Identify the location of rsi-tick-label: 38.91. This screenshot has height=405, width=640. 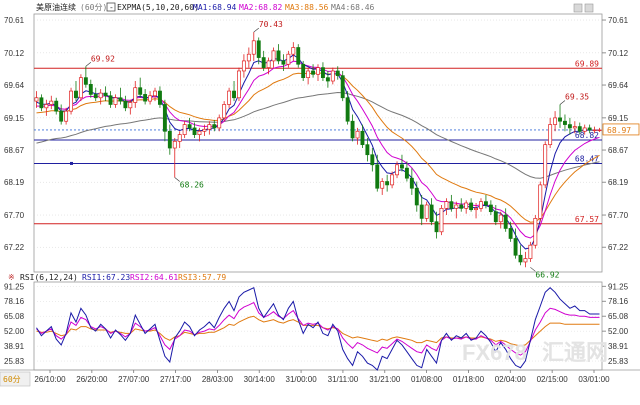
(618, 346).